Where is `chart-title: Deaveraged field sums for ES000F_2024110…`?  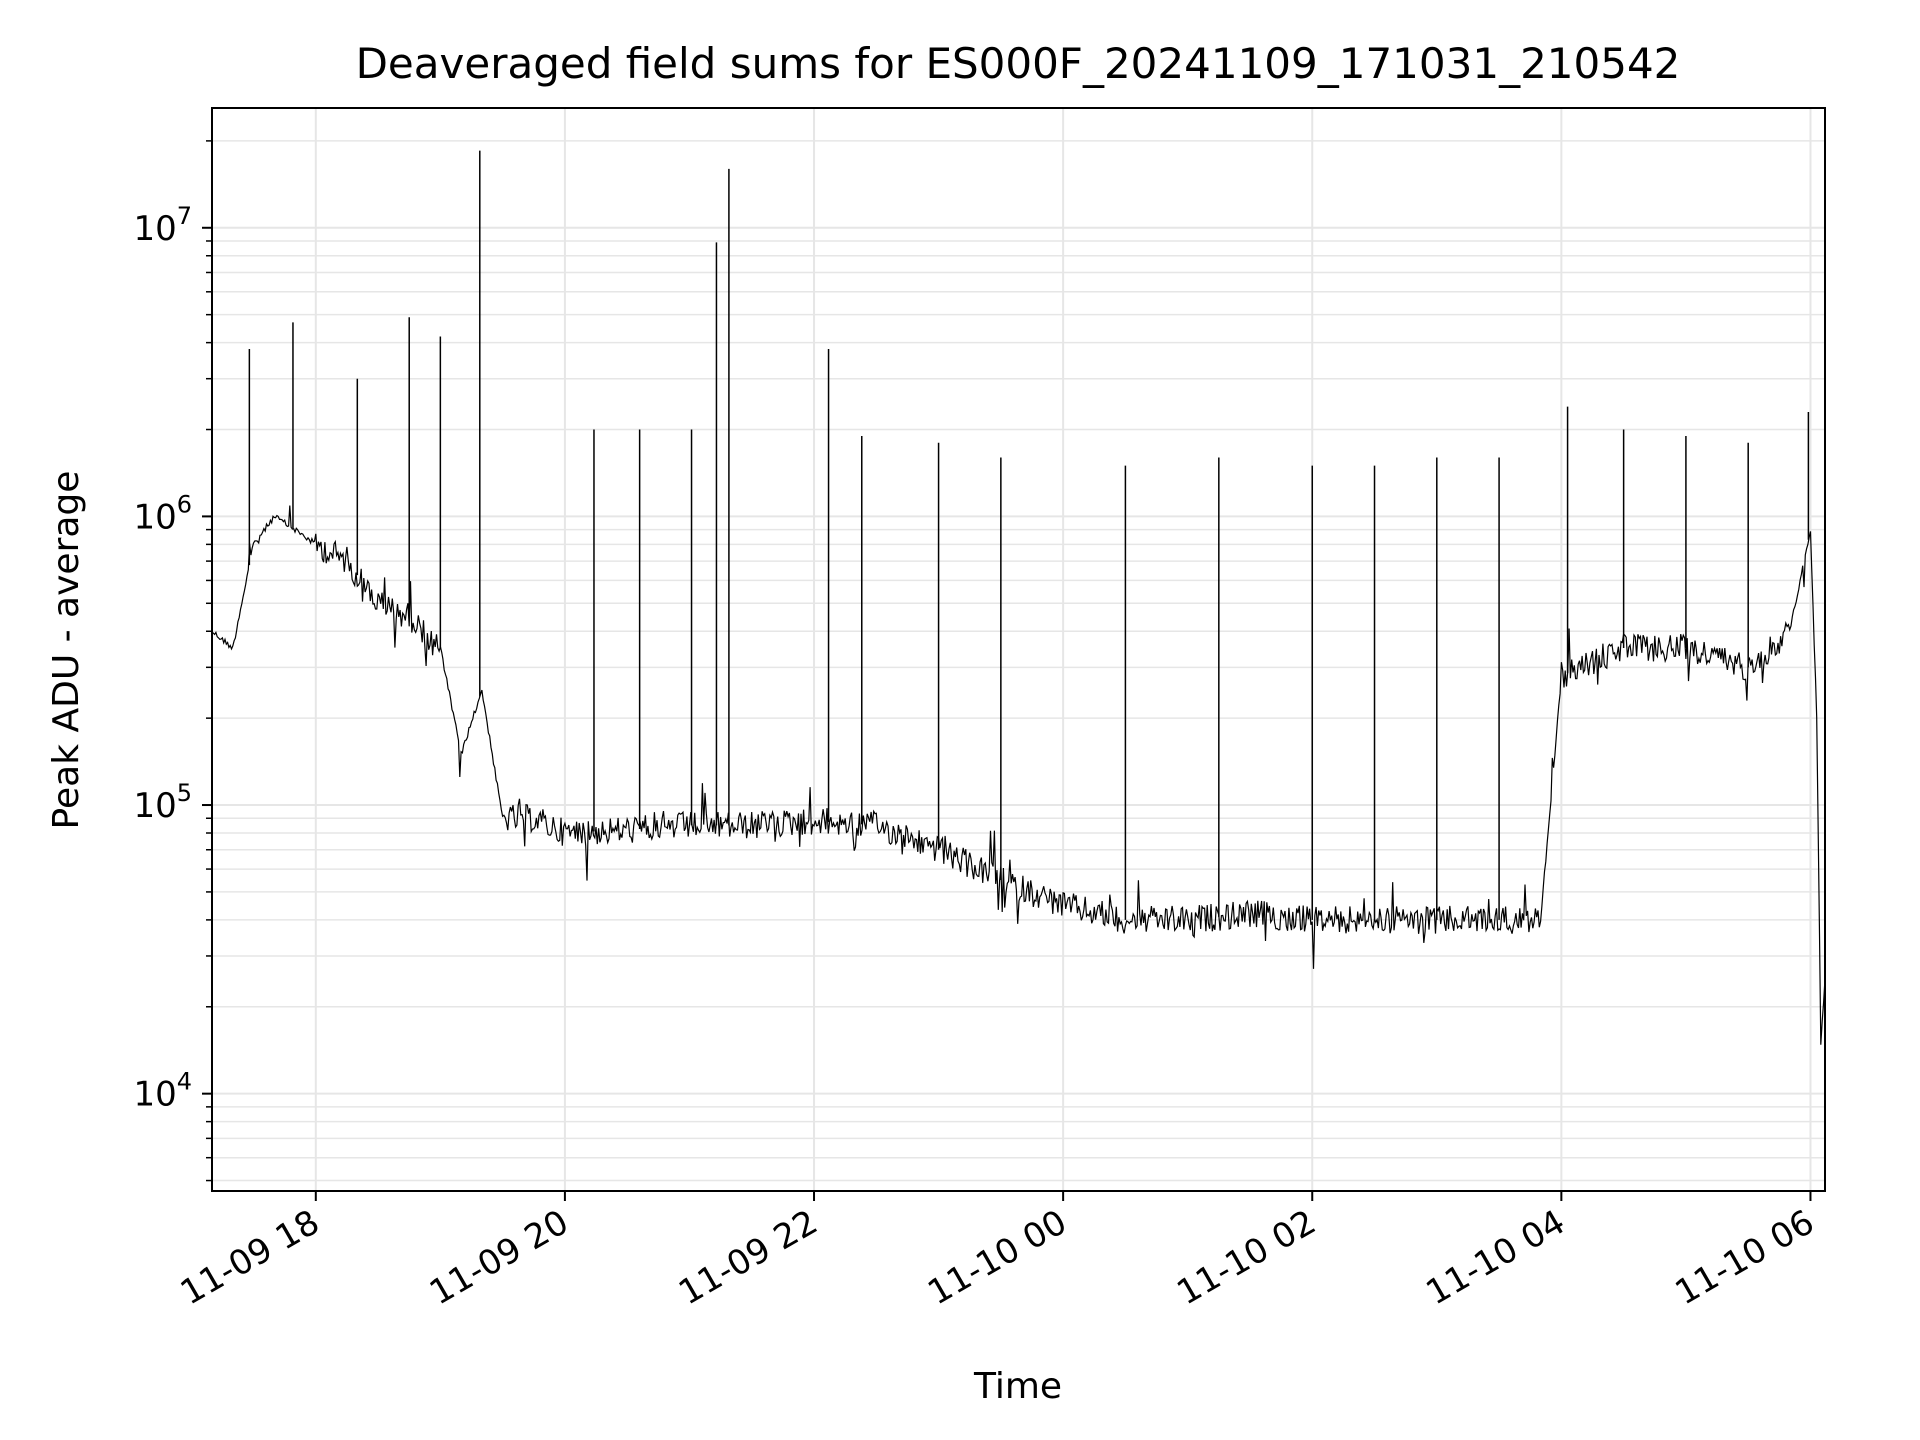 chart-title: Deaveraged field sums for ES000F_2024110… is located at coordinates (1018, 63).